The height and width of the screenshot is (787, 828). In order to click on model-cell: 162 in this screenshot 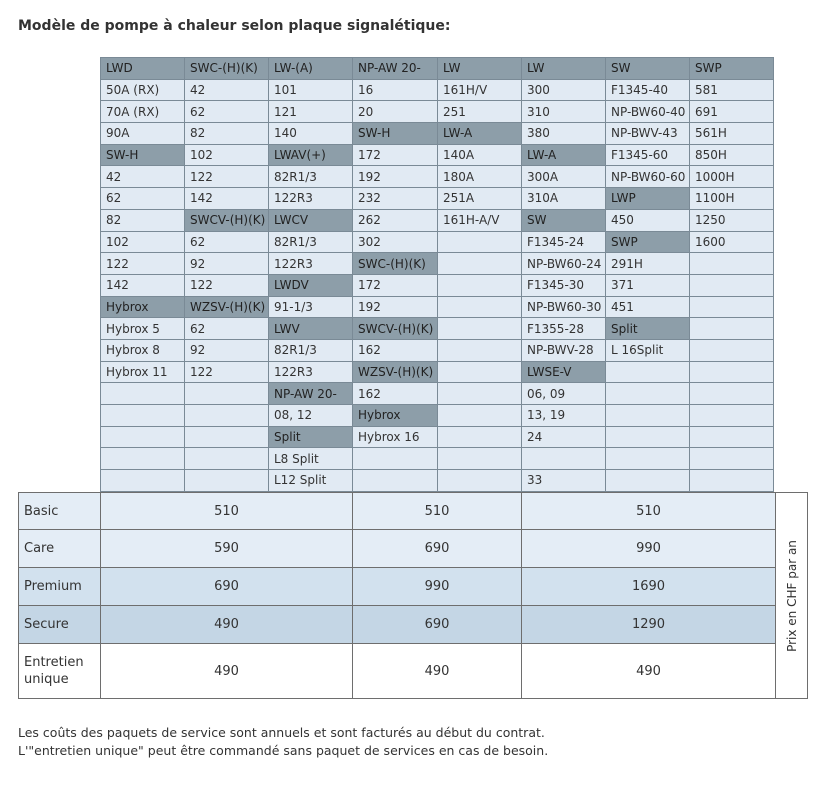, I will do `click(395, 393)`.